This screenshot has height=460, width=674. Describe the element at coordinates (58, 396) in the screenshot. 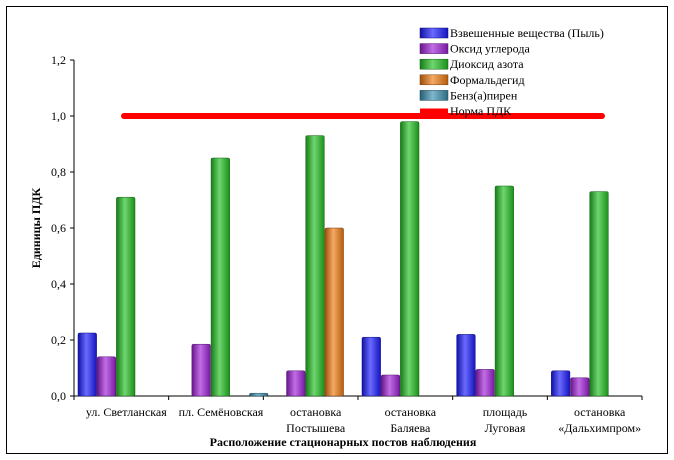

I see `y-tick-label: 0,0` at that location.